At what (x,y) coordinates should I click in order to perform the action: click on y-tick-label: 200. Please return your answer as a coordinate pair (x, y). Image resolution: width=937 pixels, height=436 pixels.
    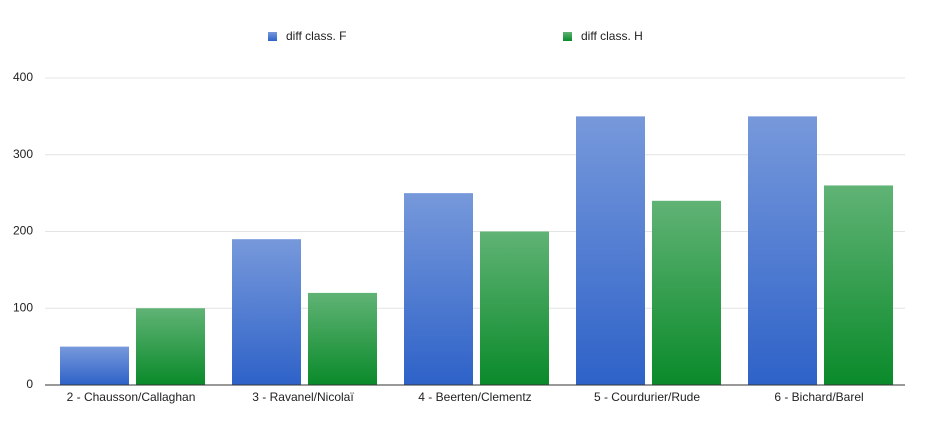
    Looking at the image, I should click on (23, 231).